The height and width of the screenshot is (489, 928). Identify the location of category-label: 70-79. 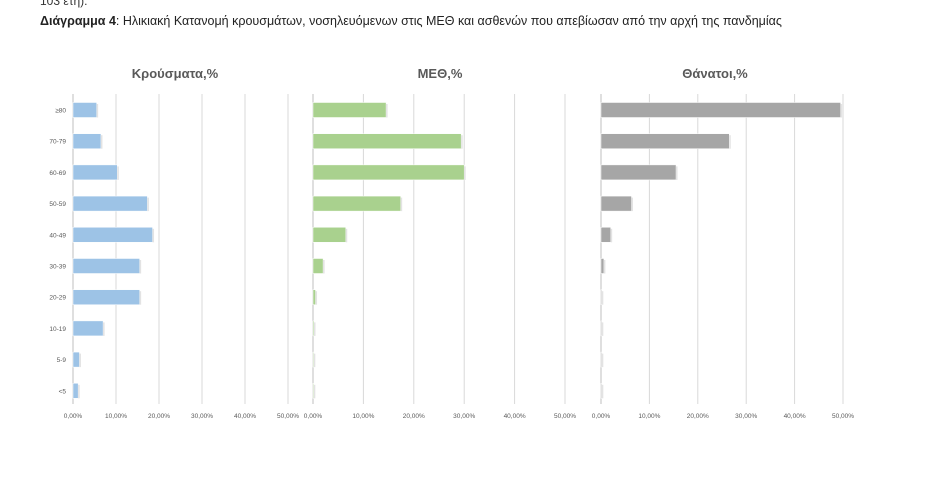
(57, 142).